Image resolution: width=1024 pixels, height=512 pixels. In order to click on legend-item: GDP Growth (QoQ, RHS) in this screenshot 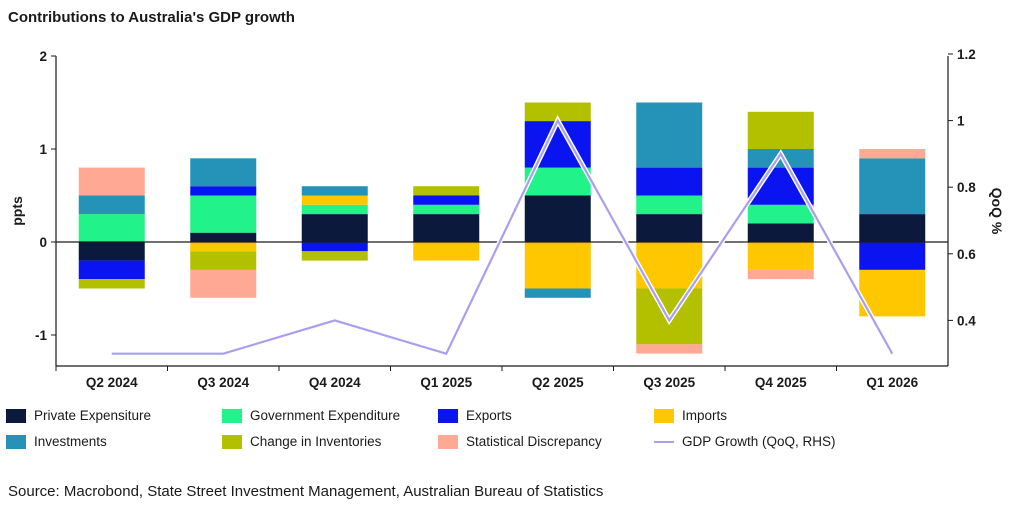, I will do `click(745, 441)`.